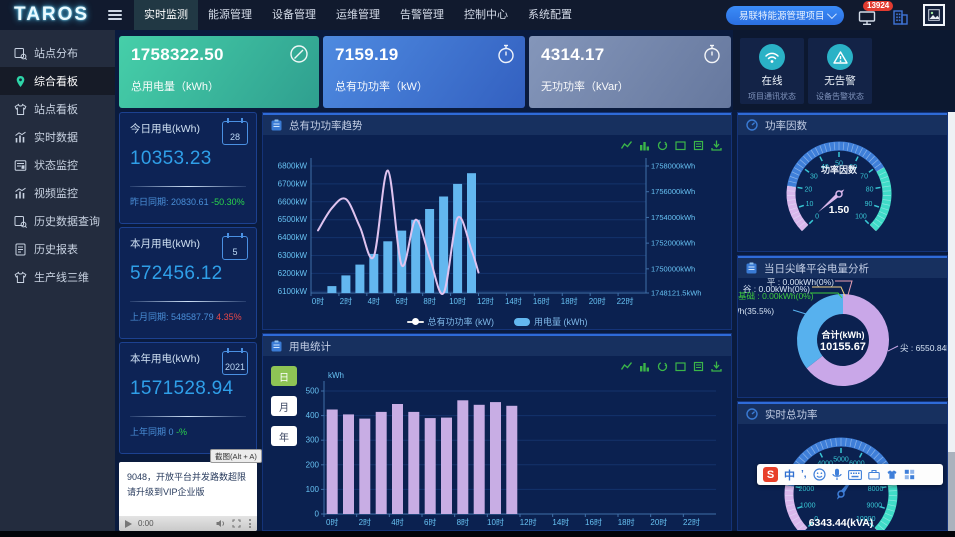  I want to click on chinese-mode-icon: 中, so click(789, 475).